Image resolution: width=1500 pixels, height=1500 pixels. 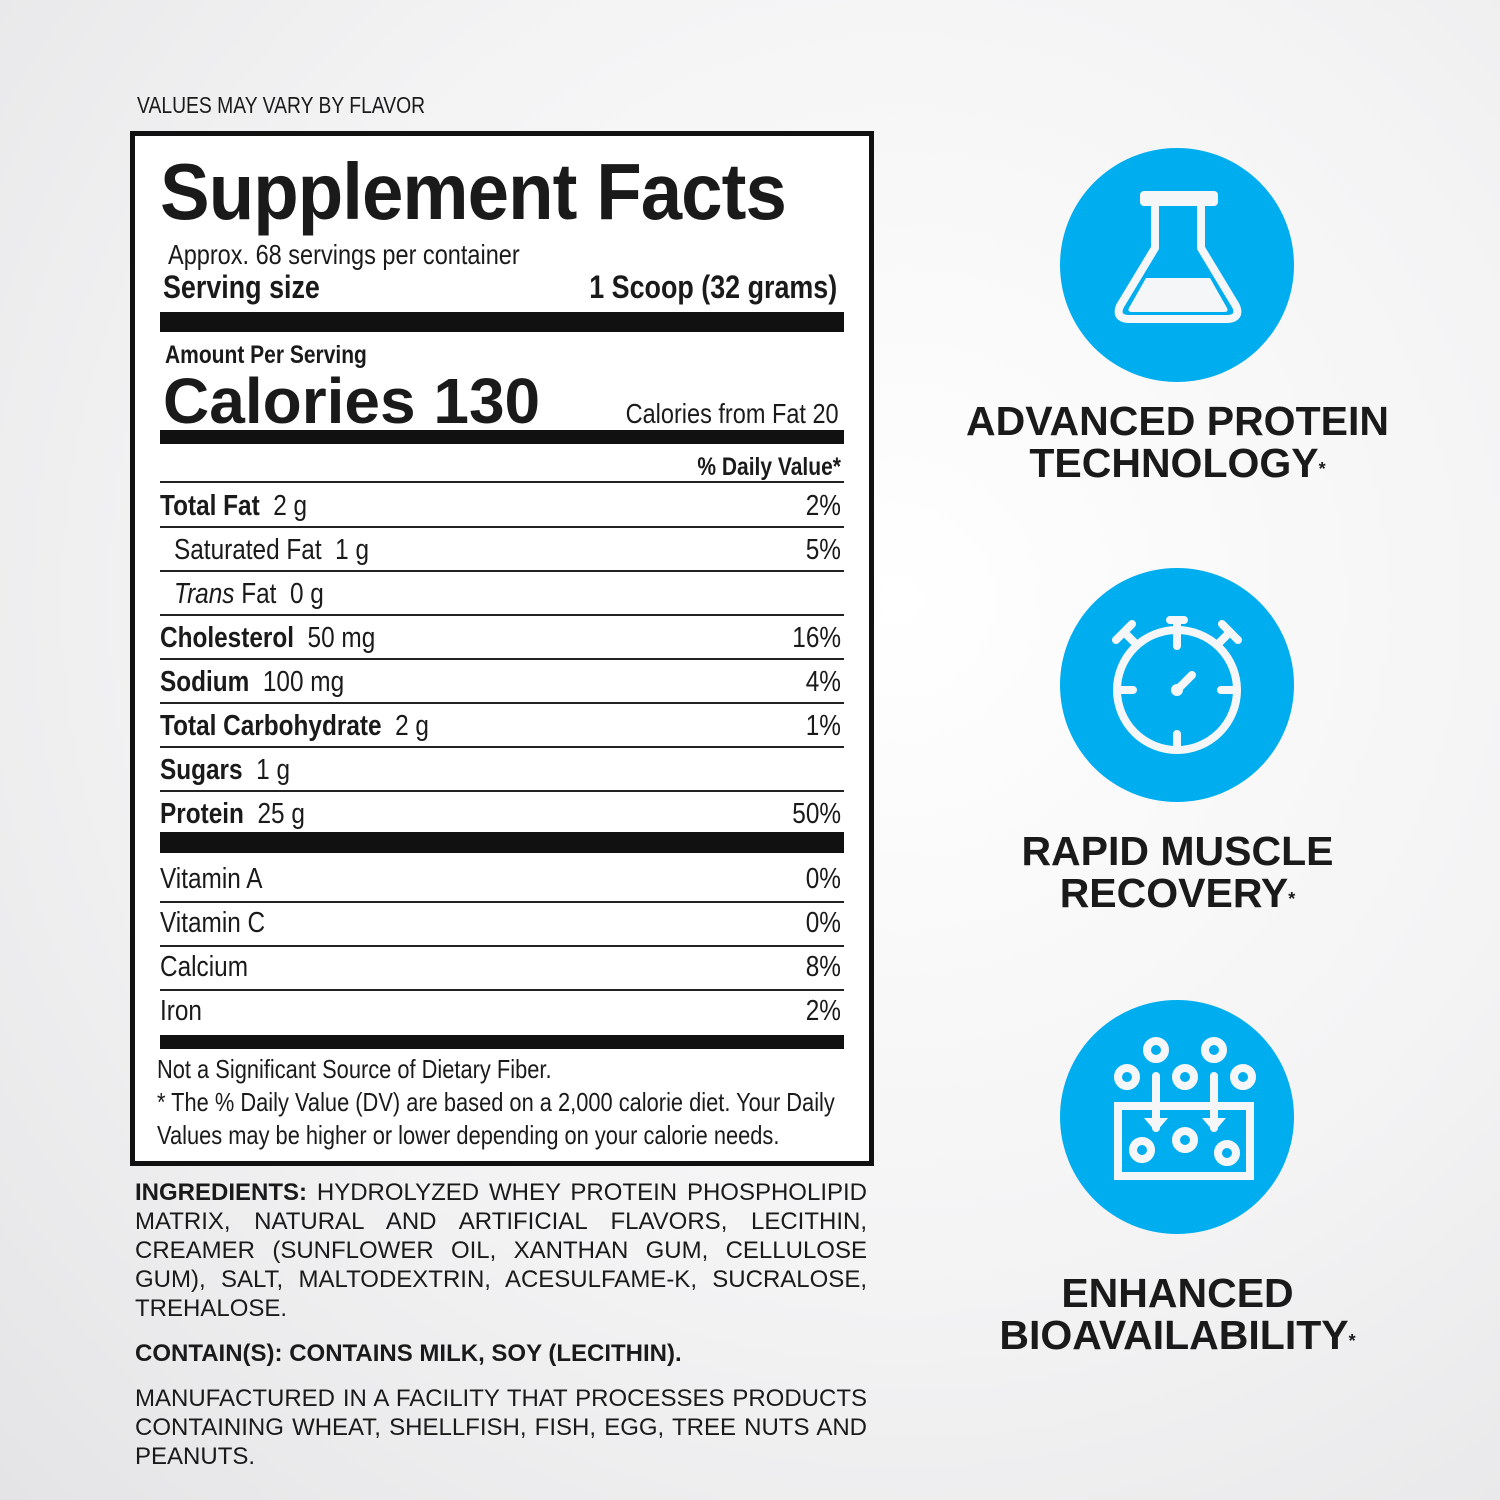 I want to click on amount-per-serving: Amount Per Serving, so click(x=266, y=355).